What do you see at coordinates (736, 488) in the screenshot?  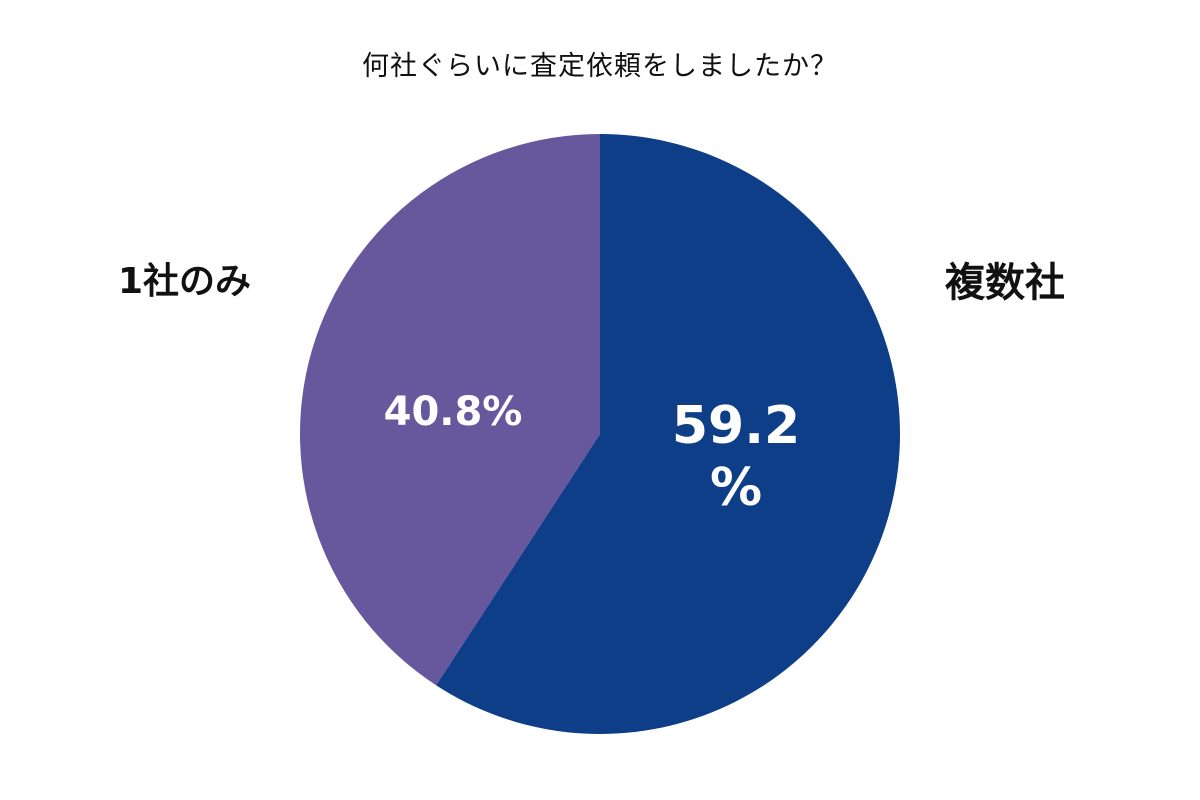 I see `value-label-fukusuusha-percent: %` at bounding box center [736, 488].